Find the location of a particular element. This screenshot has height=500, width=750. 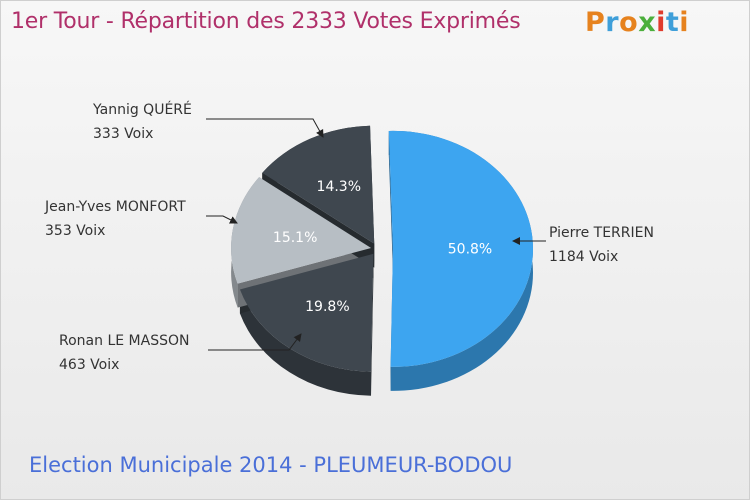

slice-callout: Ronan LE MASSON 463 Voix is located at coordinates (180, 353).